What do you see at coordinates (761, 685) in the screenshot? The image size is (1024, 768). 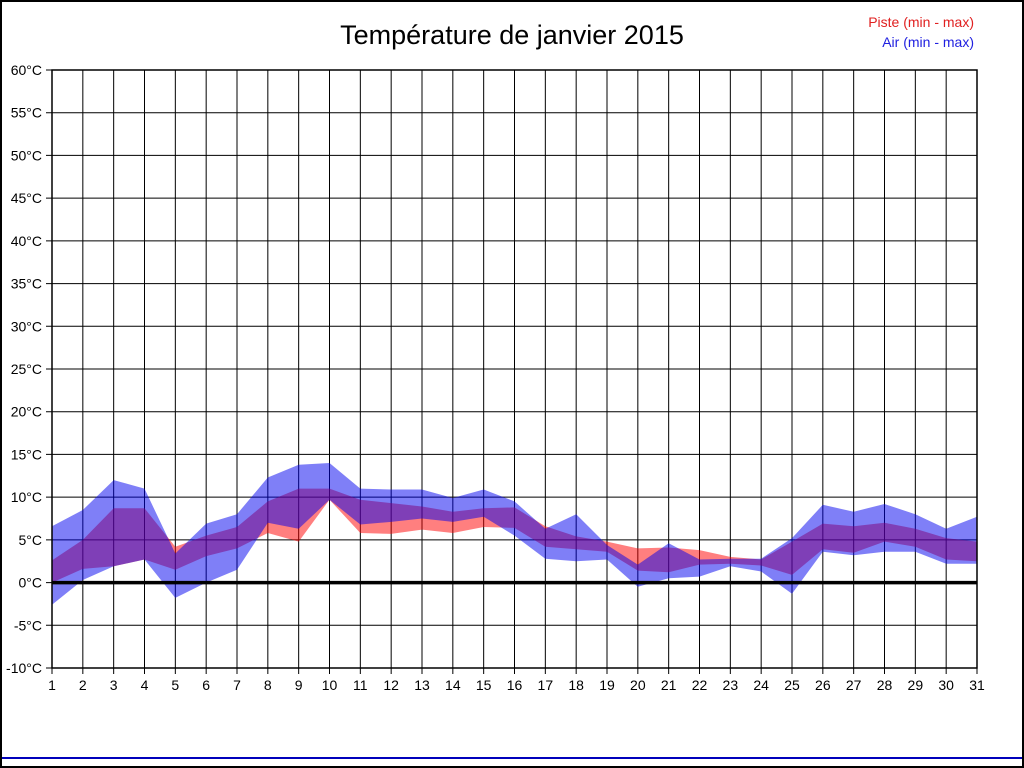 I see `x-tick-label: 24` at bounding box center [761, 685].